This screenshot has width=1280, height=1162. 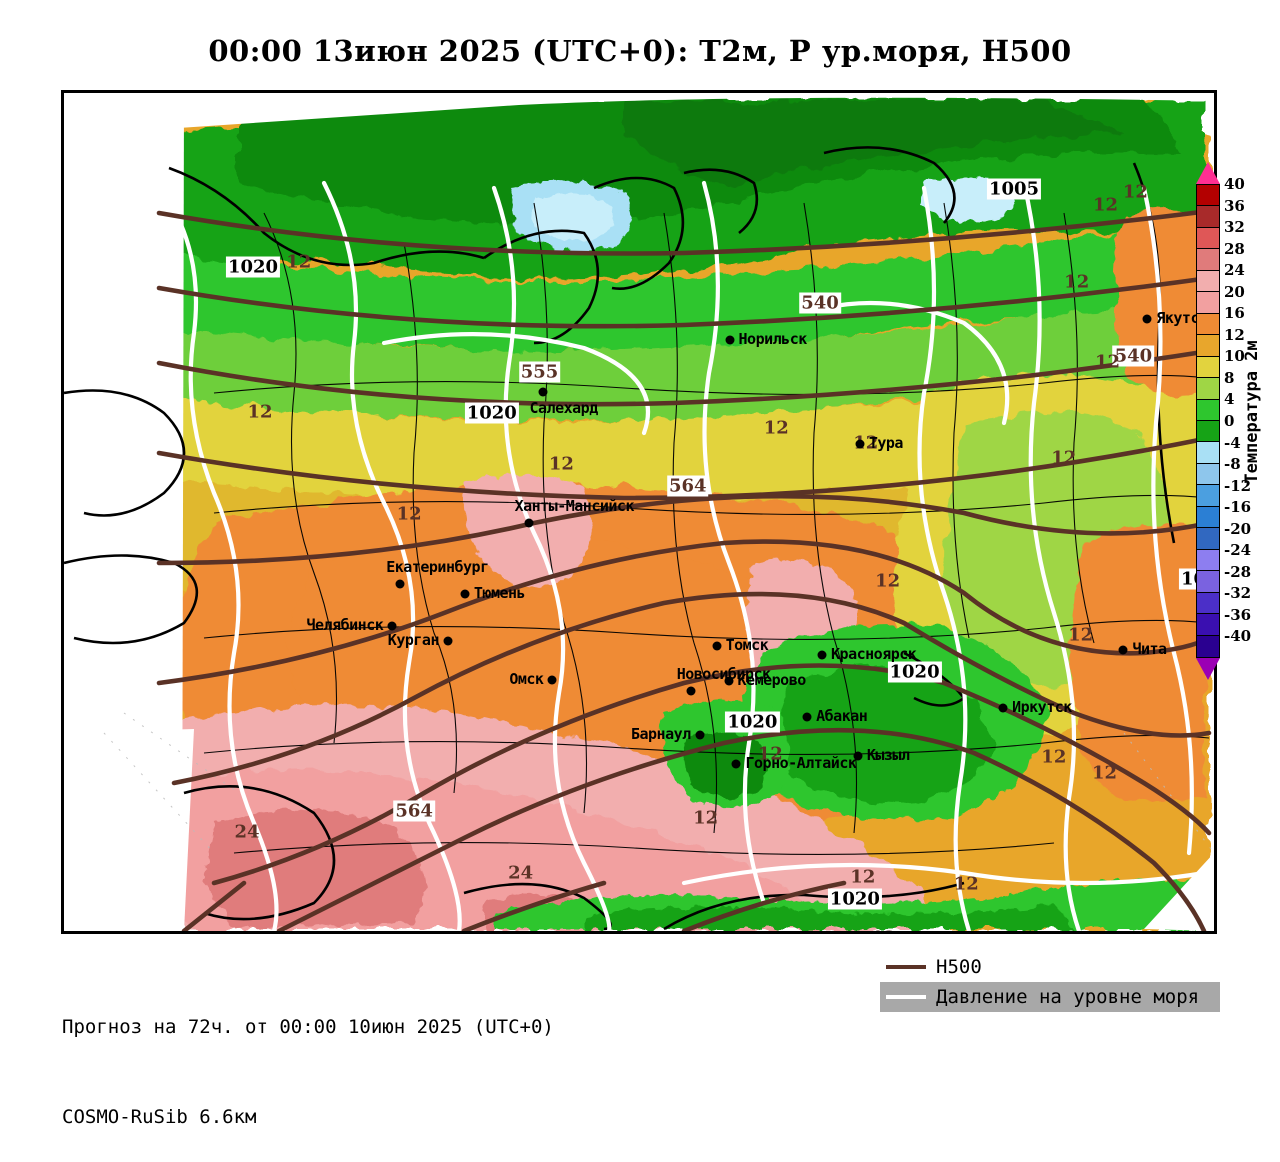 What do you see at coordinates (1050, 967) in the screenshot?
I see `legend-row: H500` at bounding box center [1050, 967].